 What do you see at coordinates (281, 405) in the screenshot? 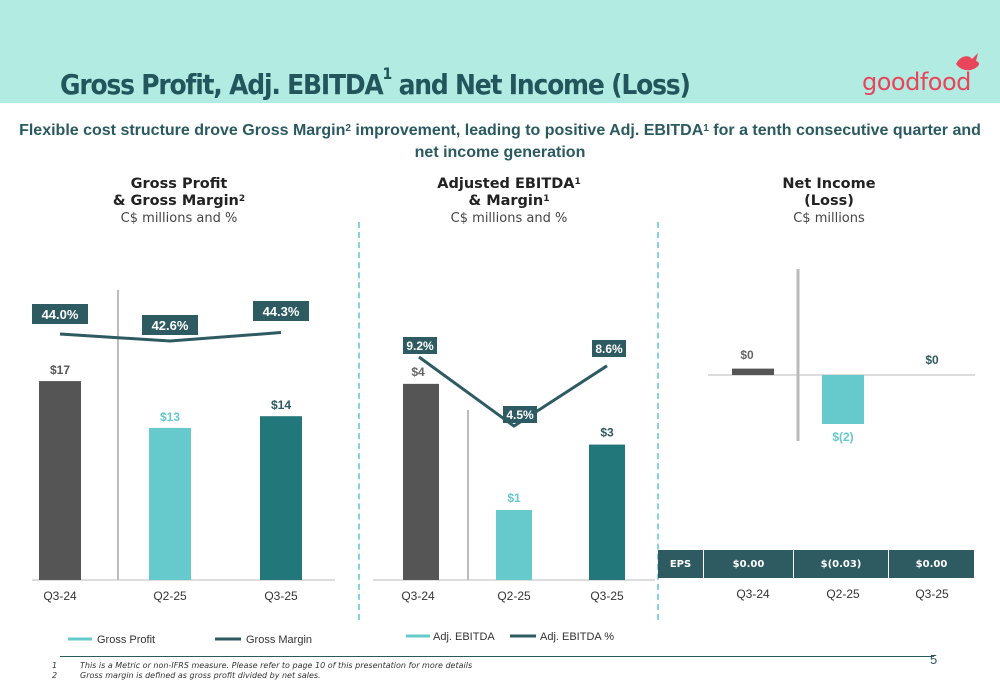
I see `gross-bar-label: $14` at bounding box center [281, 405].